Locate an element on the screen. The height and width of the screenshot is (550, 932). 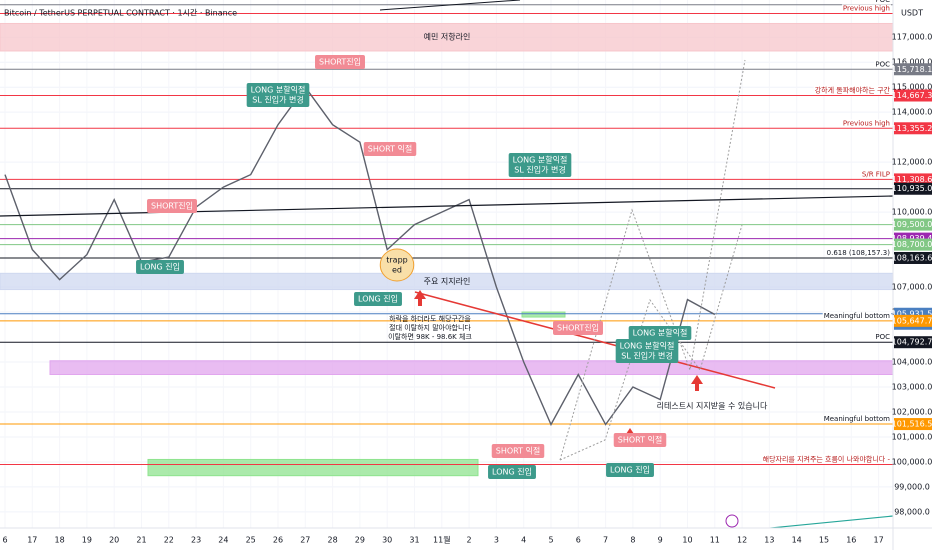
x-tick-label: 25 is located at coordinates (251, 540).